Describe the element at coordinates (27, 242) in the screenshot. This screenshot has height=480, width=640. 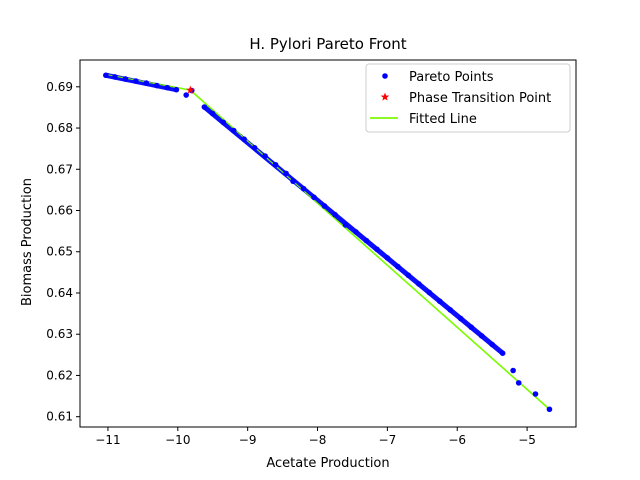
I see `y-axis-label: Biomass Production` at that location.